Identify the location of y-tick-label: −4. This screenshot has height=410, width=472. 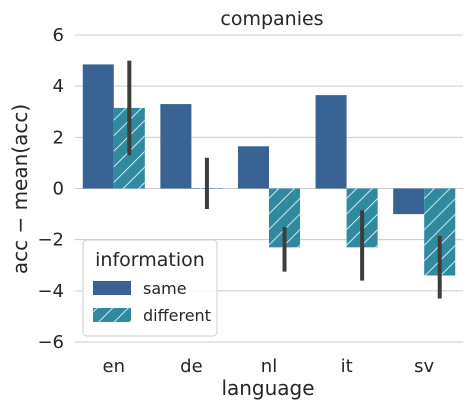
(50, 291).